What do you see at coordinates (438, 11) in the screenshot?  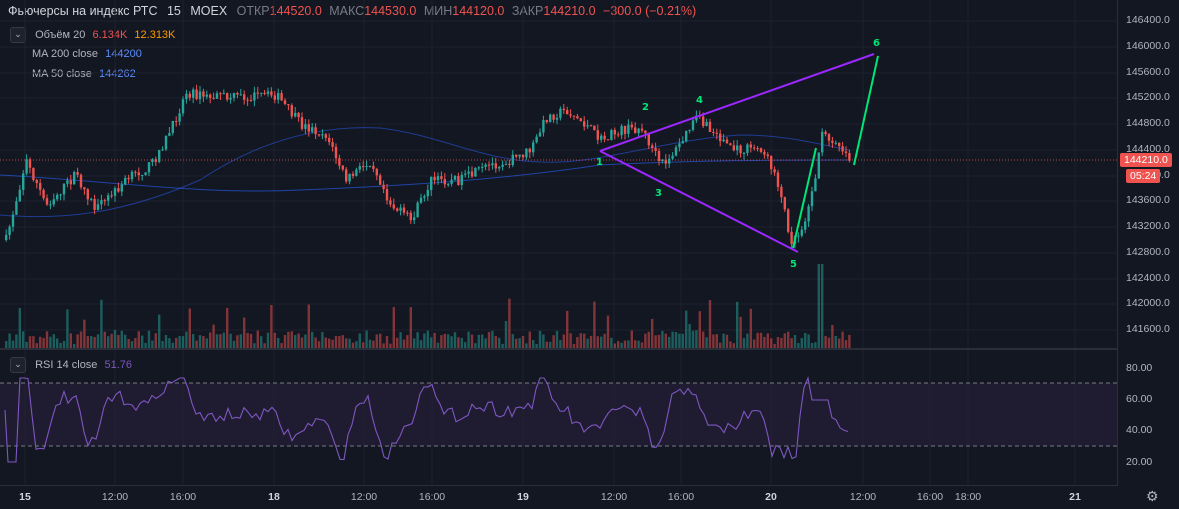 I see `low-label: МИН` at bounding box center [438, 11].